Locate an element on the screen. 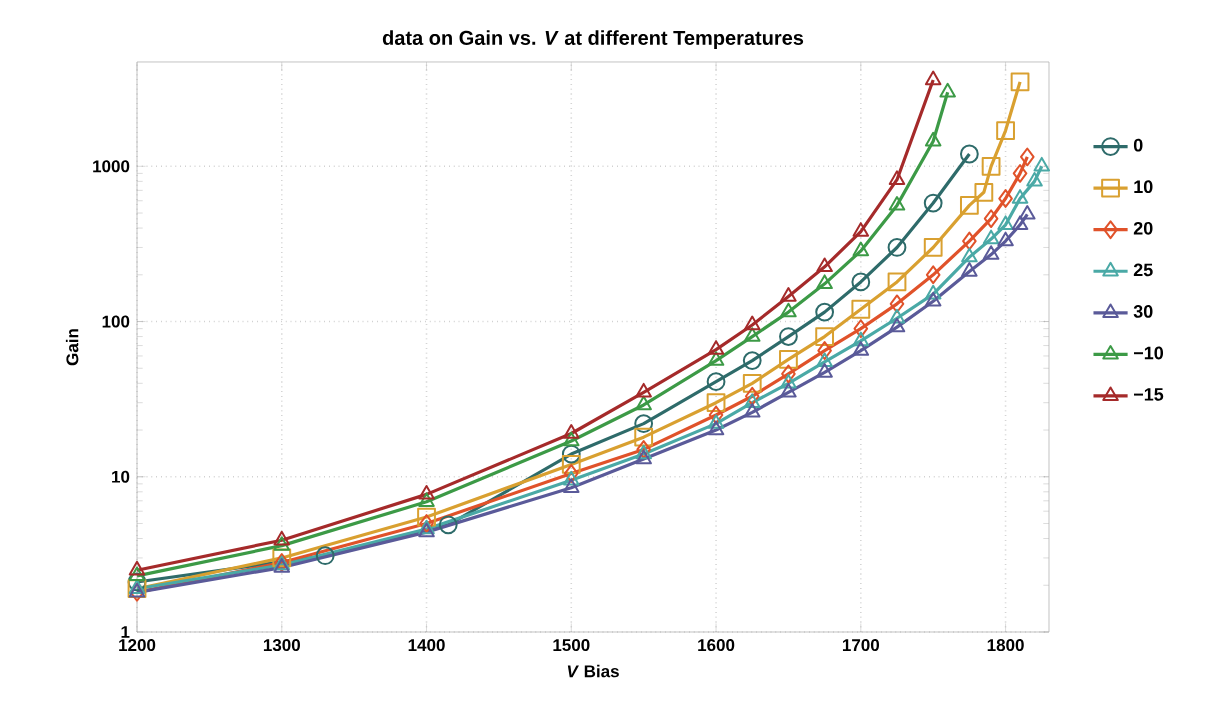 This screenshot has width=1213, height=726. x-tick-label: 1500 is located at coordinates (571, 645).